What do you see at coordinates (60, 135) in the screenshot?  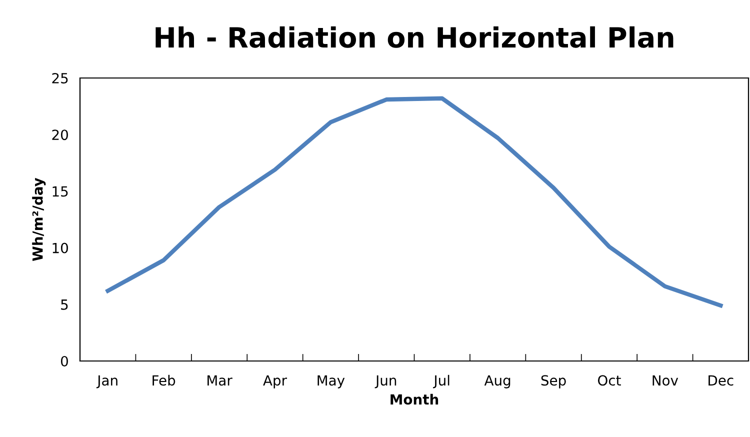 I see `y-tick-label: 20` at bounding box center [60, 135].